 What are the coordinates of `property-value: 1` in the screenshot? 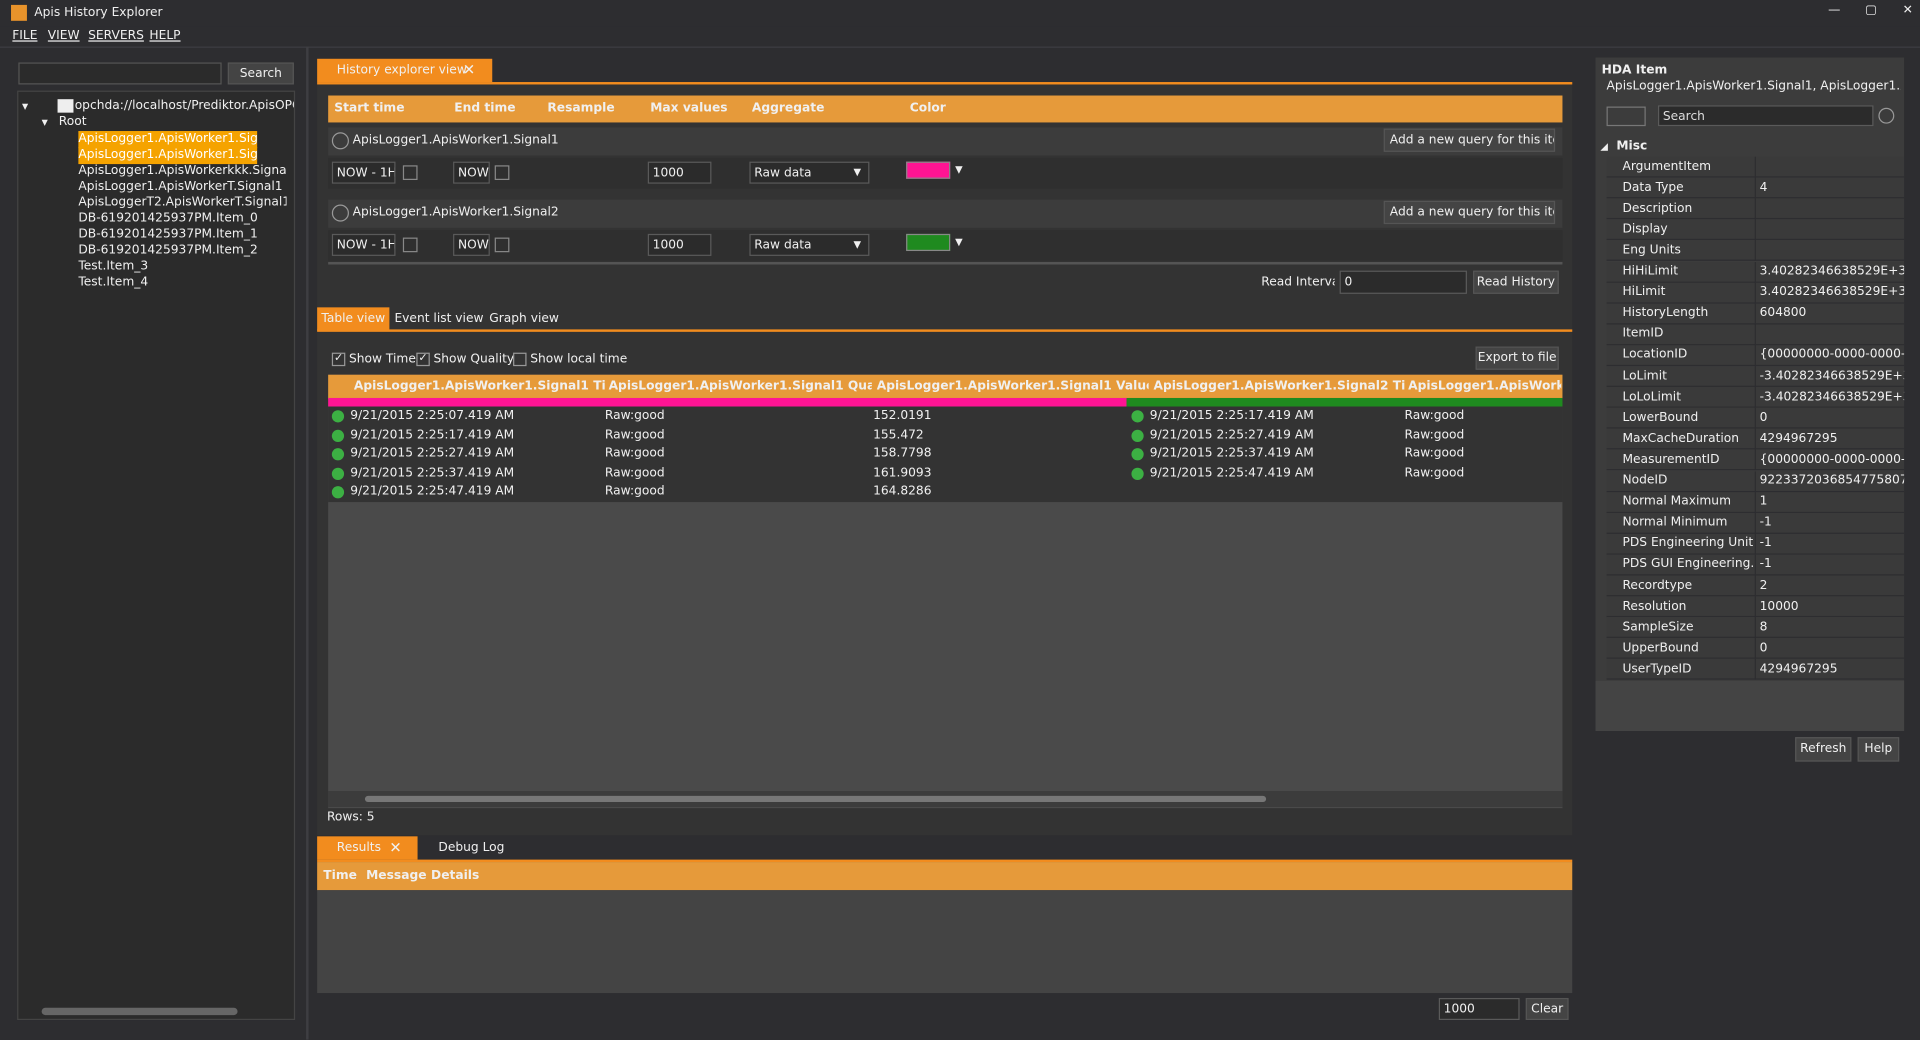 It's located at (1832, 502).